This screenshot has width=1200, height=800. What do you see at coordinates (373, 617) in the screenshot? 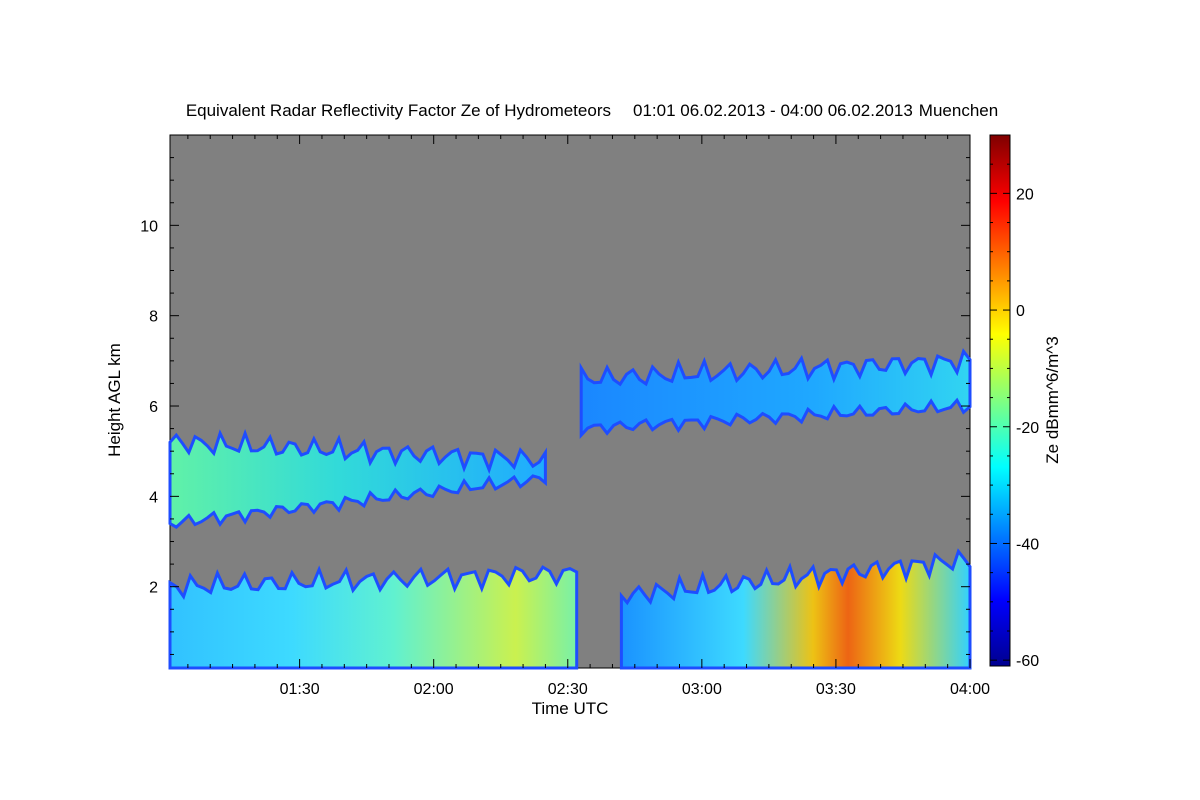
I see `echo-region-low-precipitation-west` at bounding box center [373, 617].